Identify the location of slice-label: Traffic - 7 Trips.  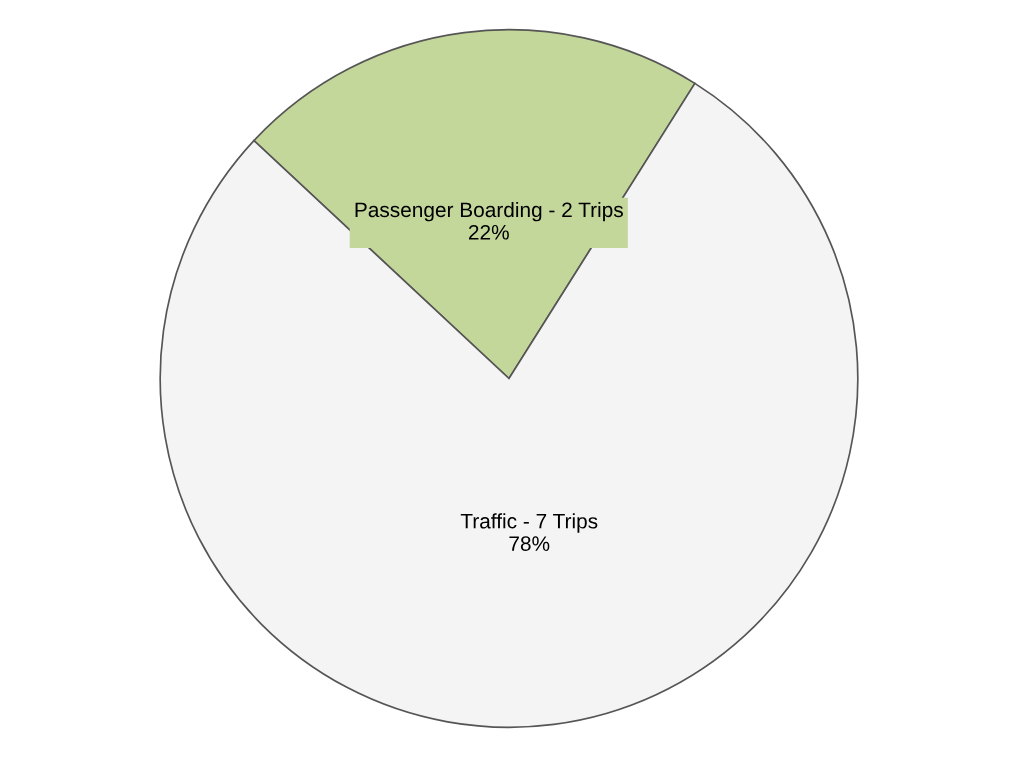
(529, 523).